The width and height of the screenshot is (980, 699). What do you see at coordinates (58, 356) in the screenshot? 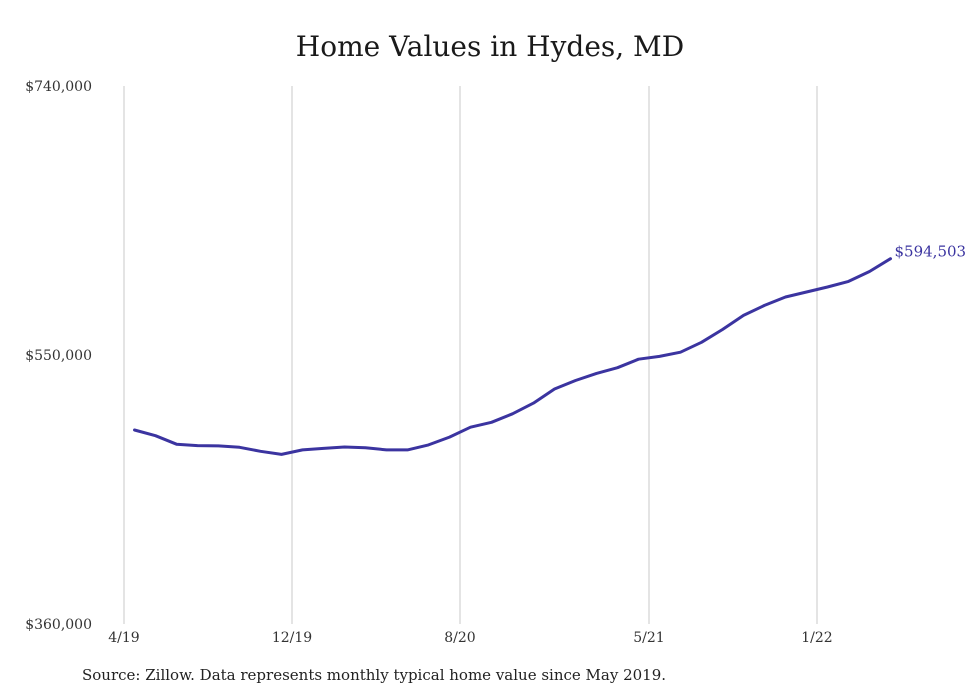
I see `y-tick-label: $550,000` at bounding box center [58, 356].